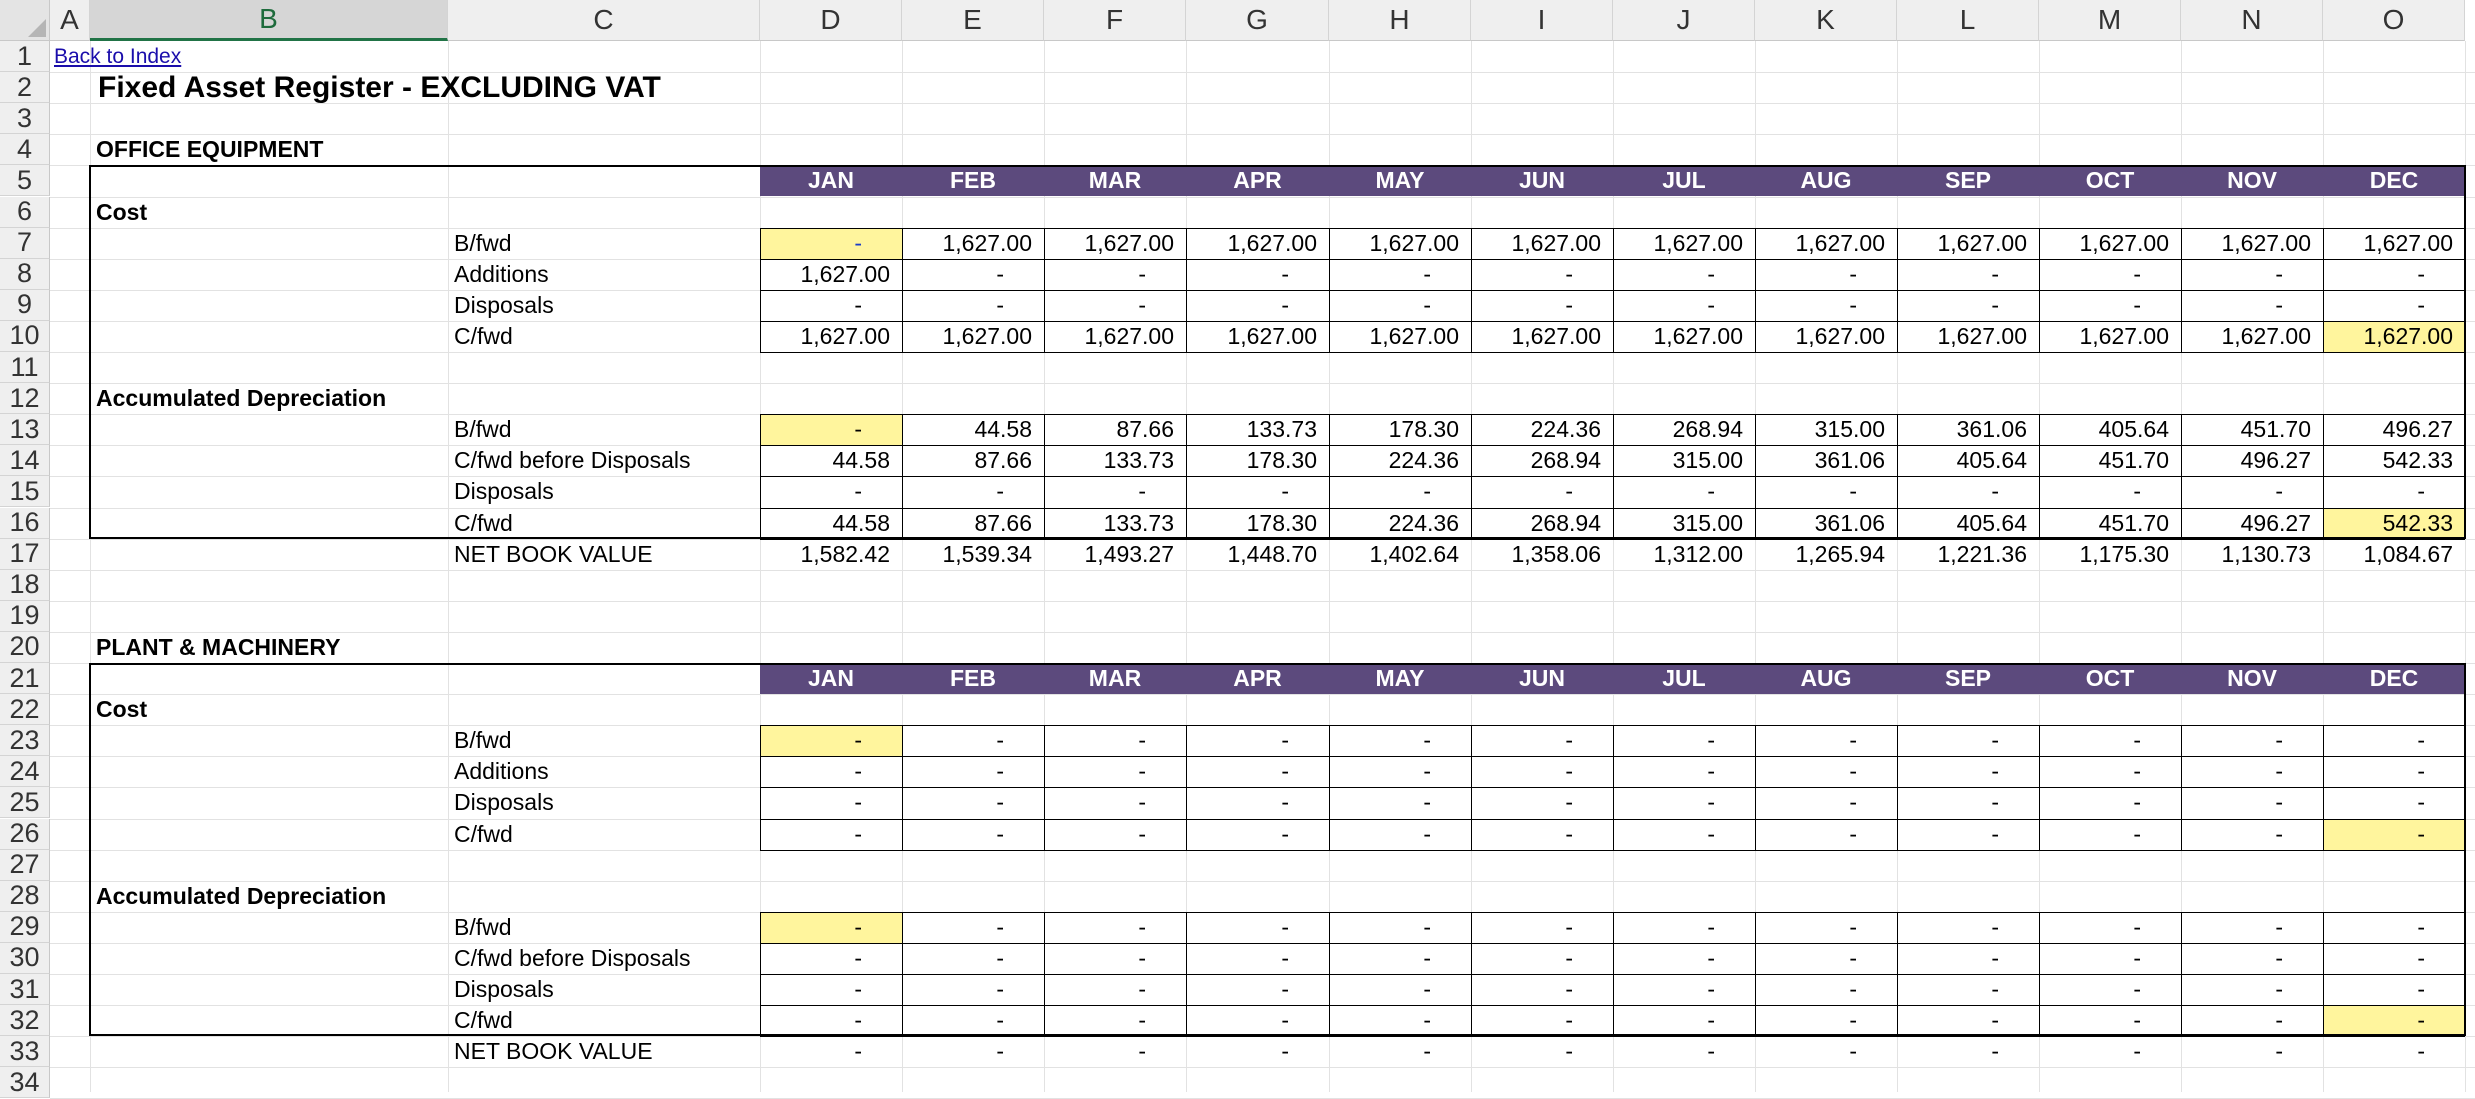 Image resolution: width=2475 pixels, height=1099 pixels. Describe the element at coordinates (25, 336) in the screenshot. I see `row-header-10: 10` at that location.